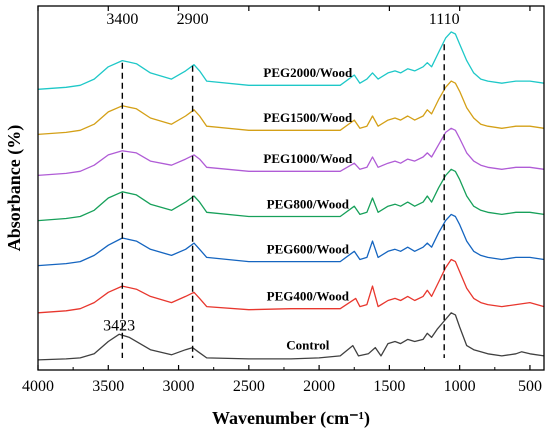  I want to click on x-tick-label-2500: 2500, so click(249, 386).